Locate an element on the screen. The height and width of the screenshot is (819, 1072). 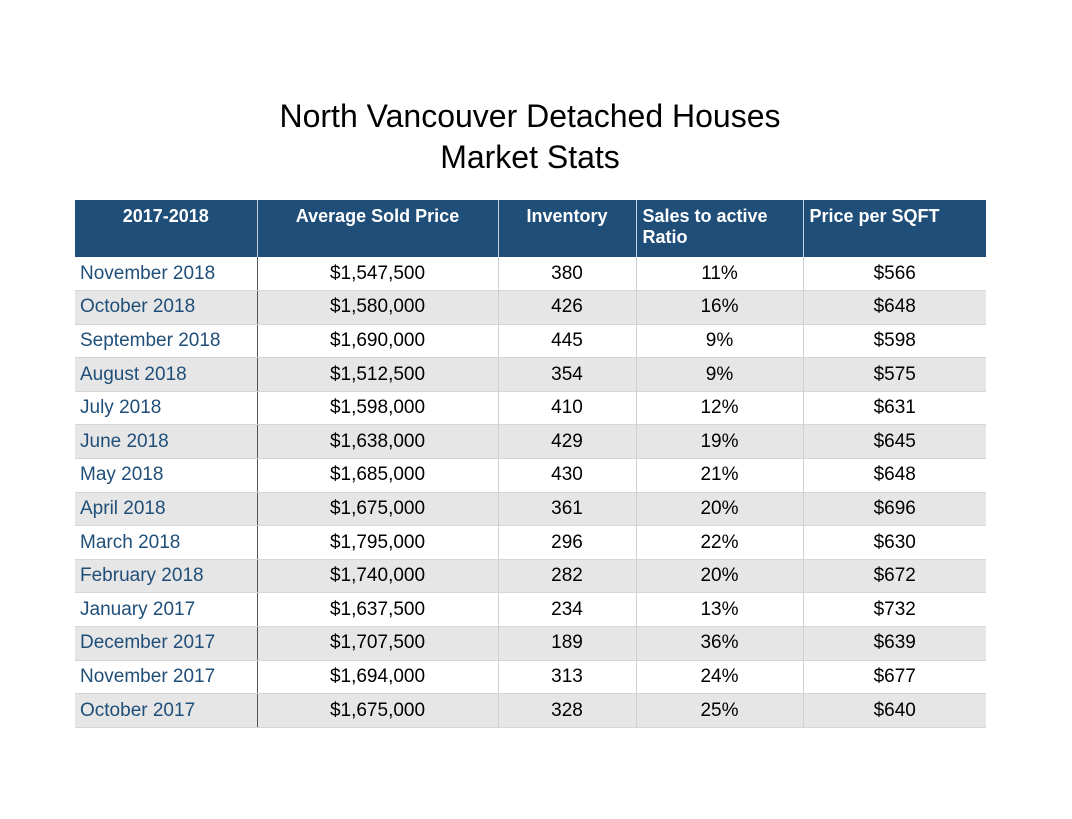
cell-month: August 2018 is located at coordinates (166, 374).